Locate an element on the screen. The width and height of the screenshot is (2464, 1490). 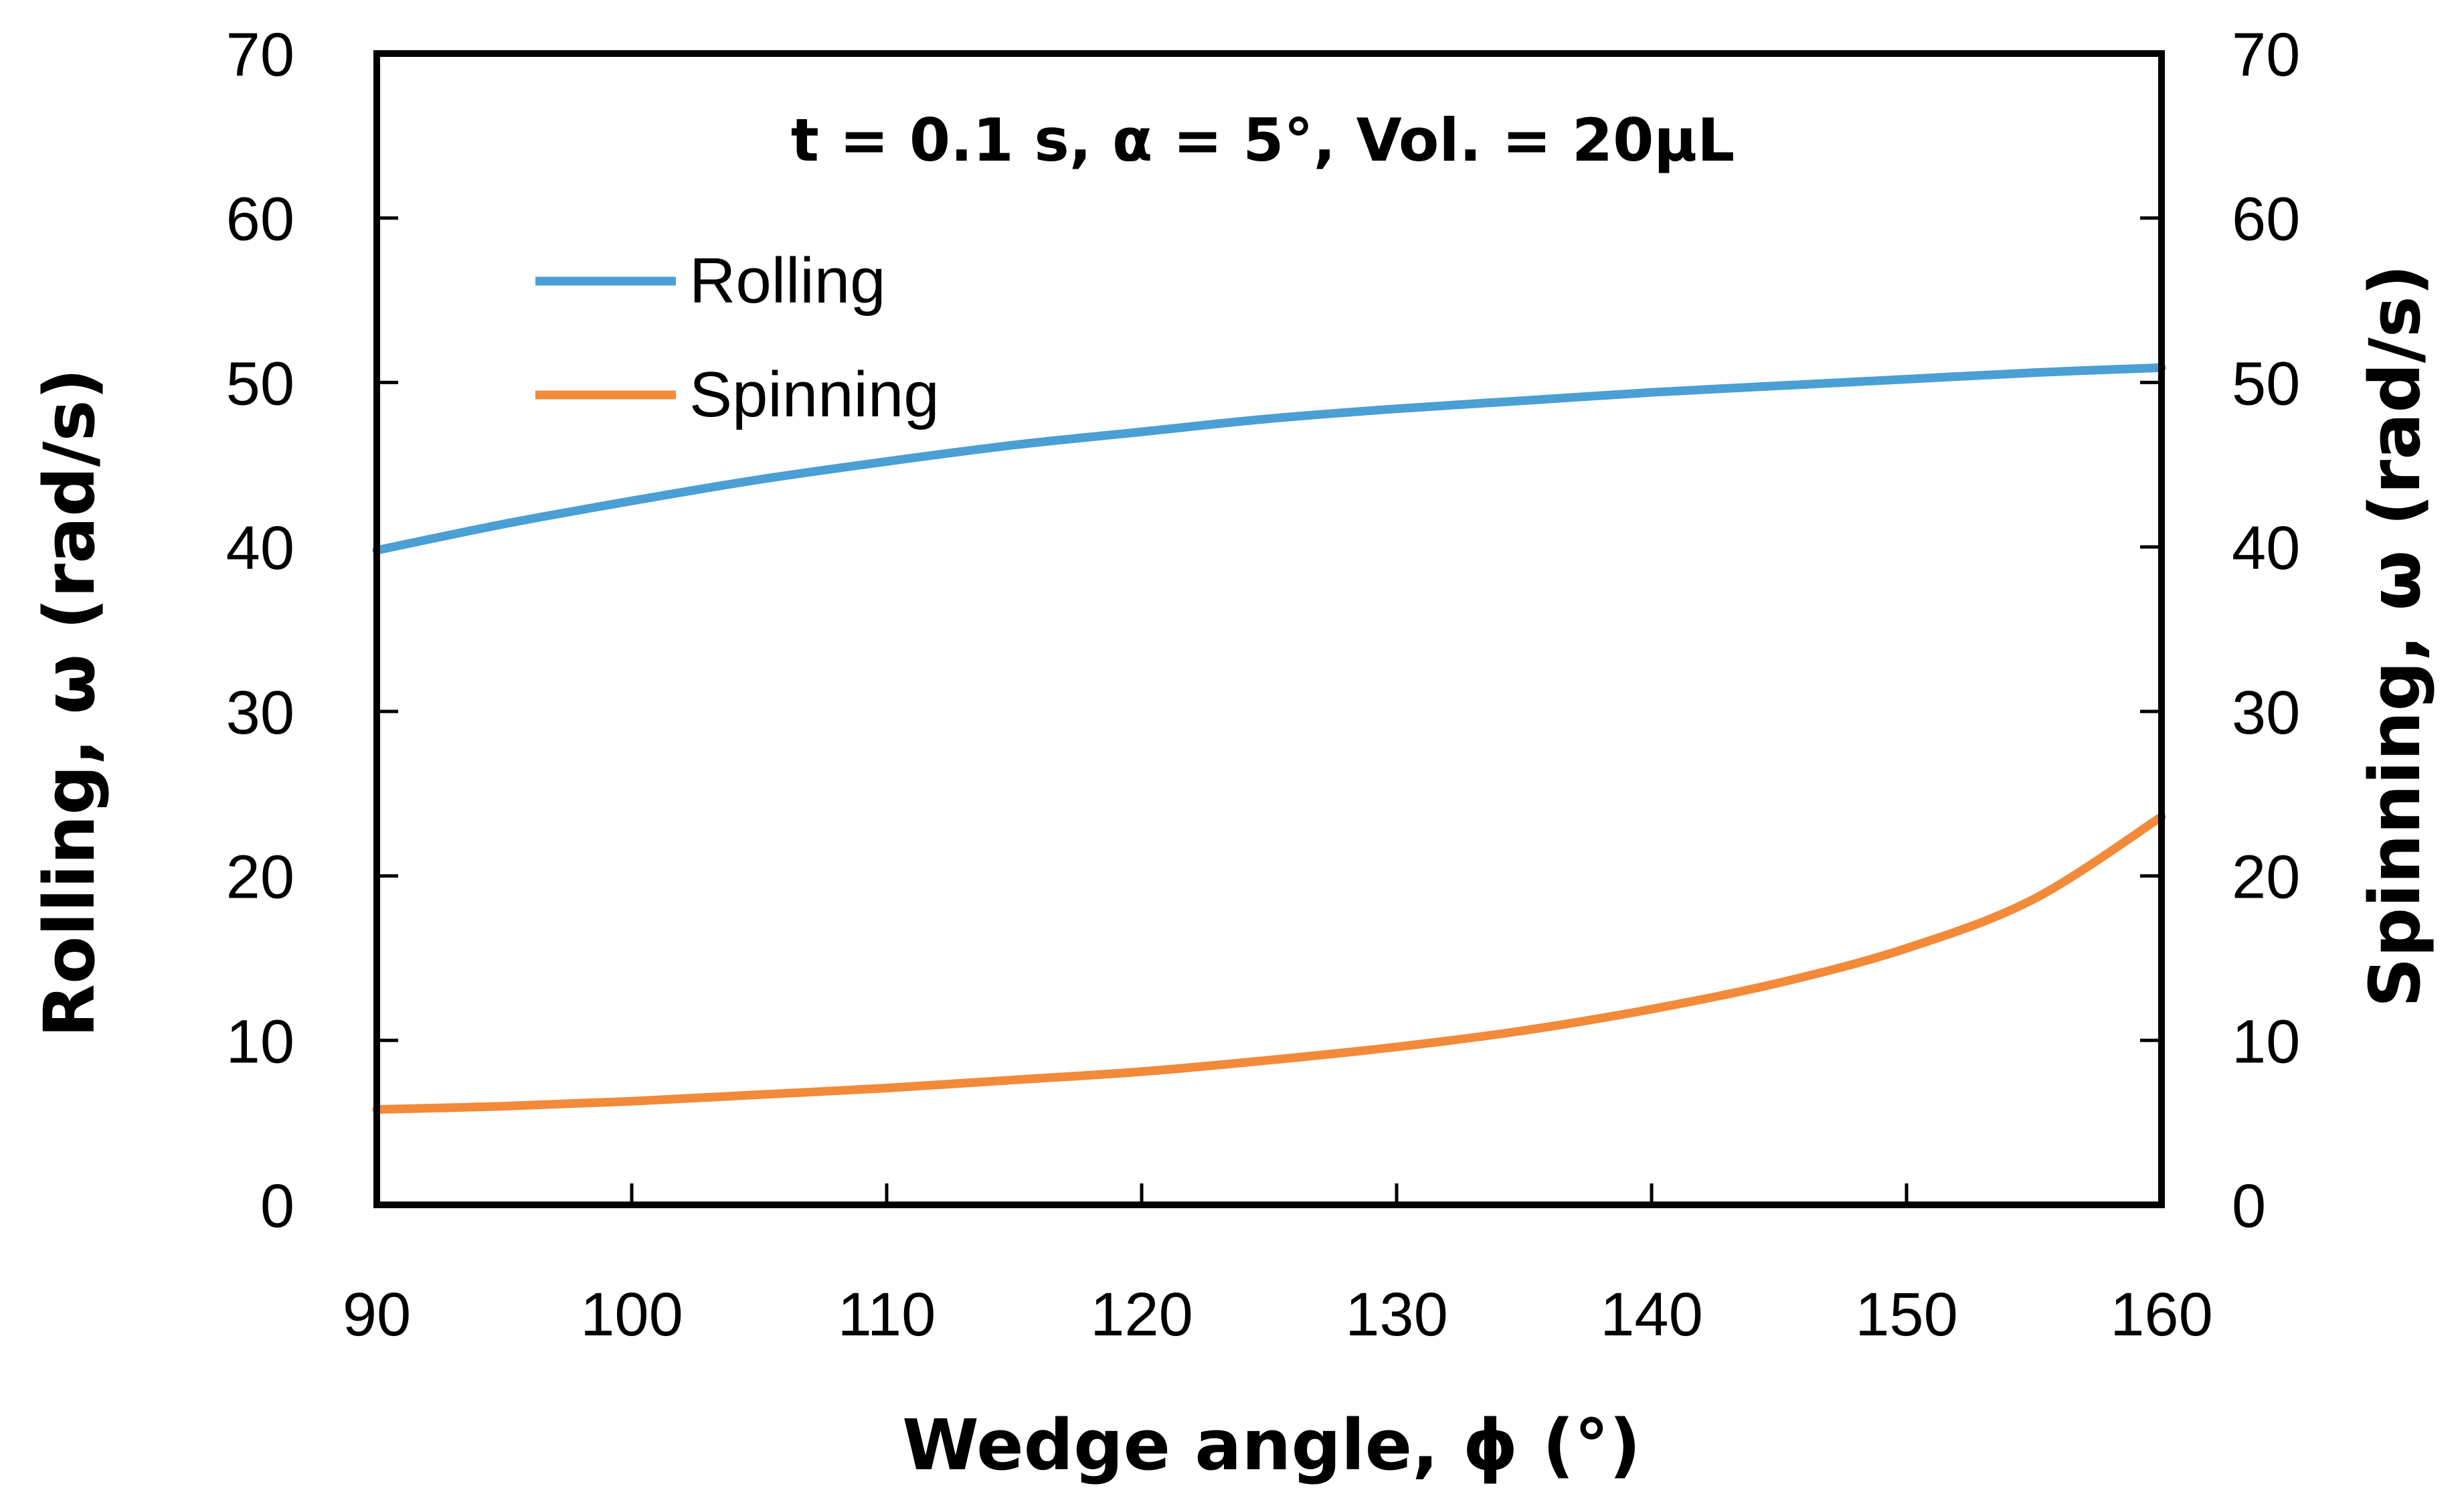
y-tick-label-right: 40 is located at coordinates (2266, 548).